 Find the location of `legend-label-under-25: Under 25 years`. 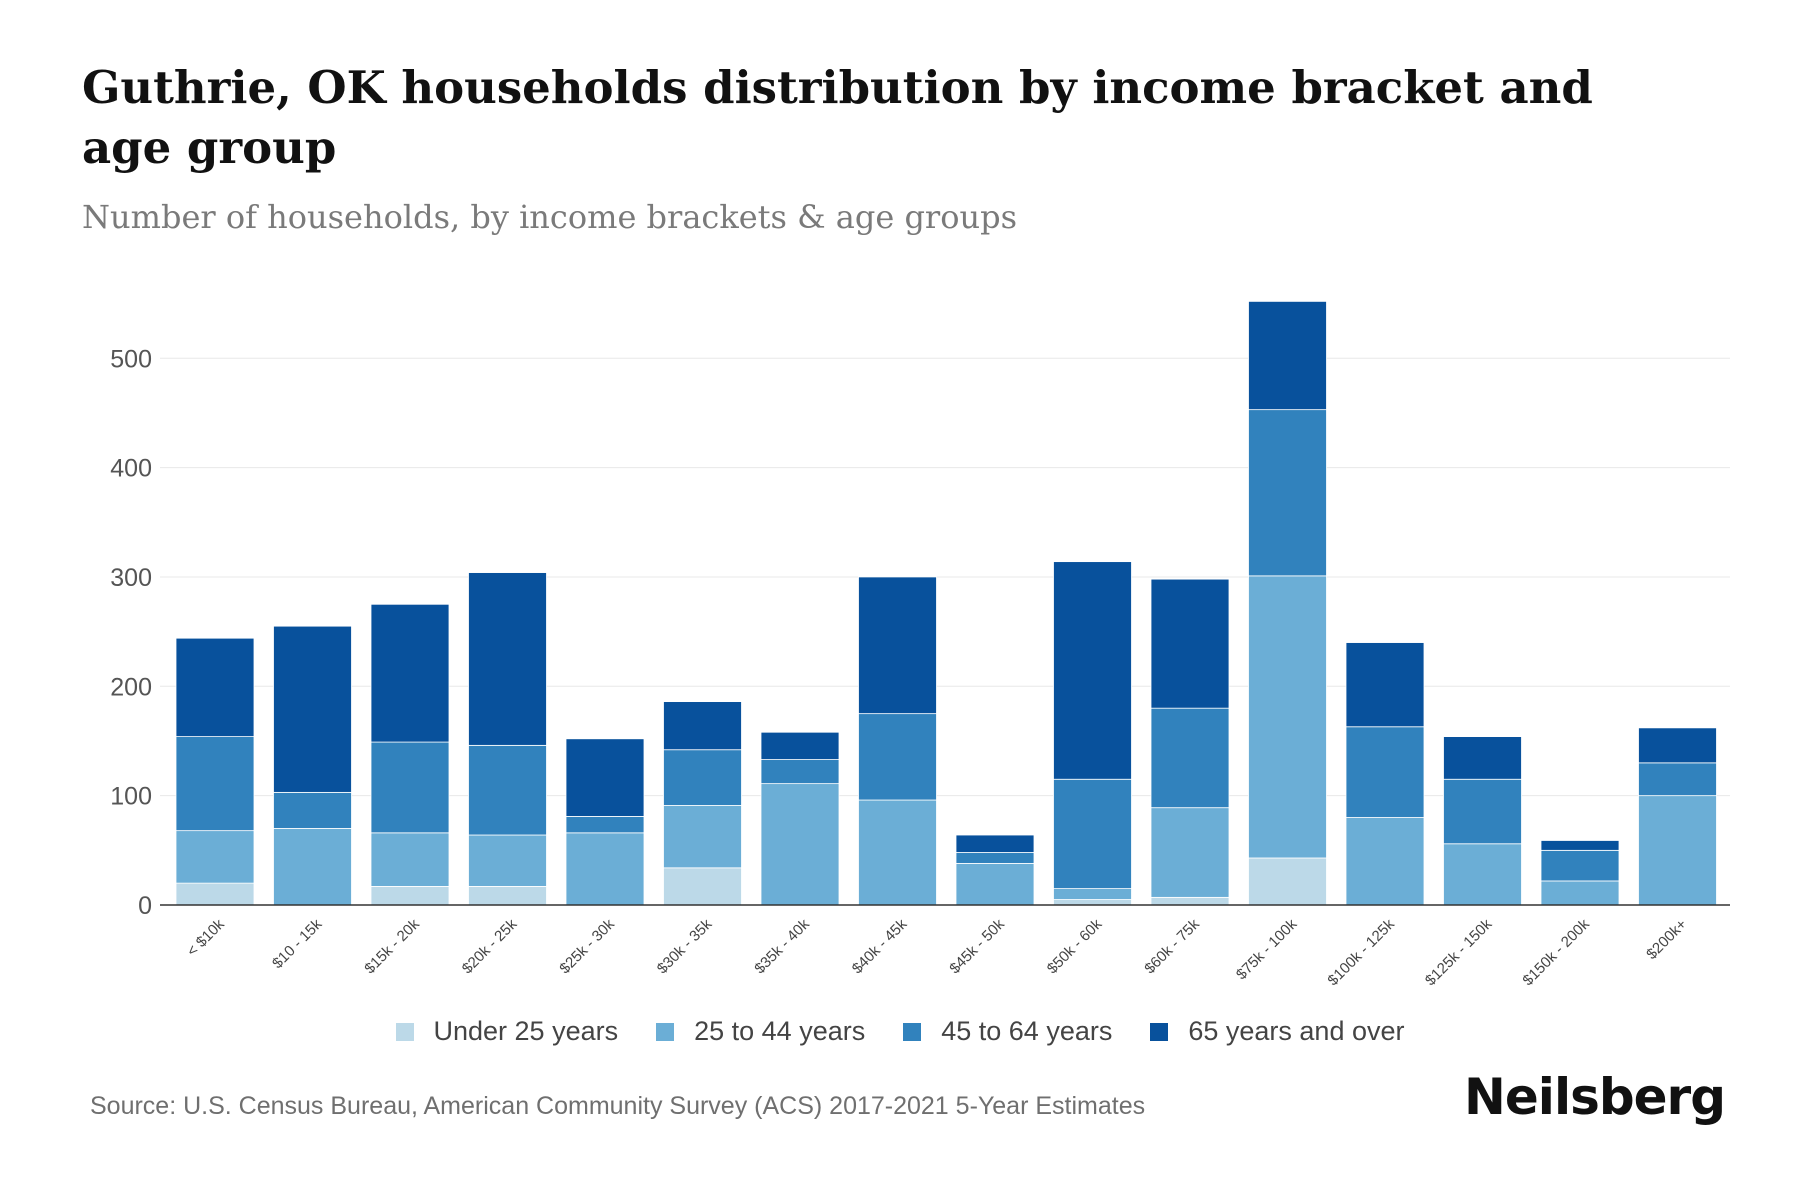

legend-label-under-25: Under 25 years is located at coordinates (526, 1031).